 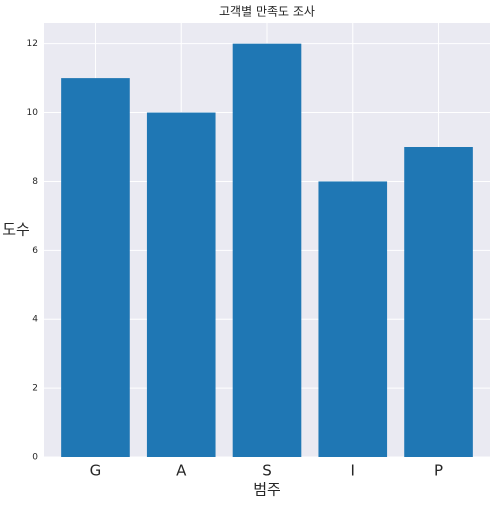 I want to click on x-tick-label: G, so click(x=96, y=471).